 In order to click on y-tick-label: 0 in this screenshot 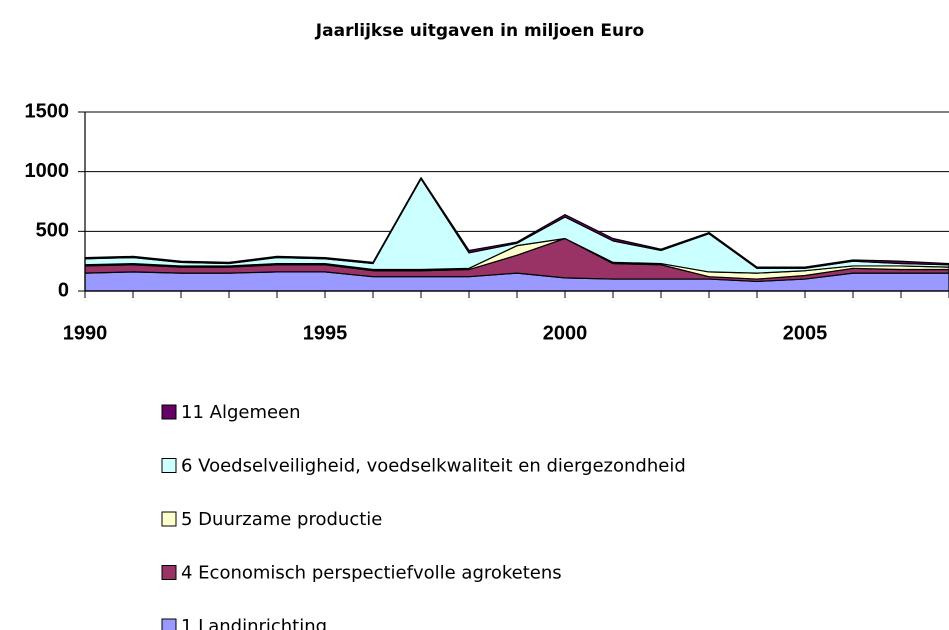, I will do `click(63, 290)`.